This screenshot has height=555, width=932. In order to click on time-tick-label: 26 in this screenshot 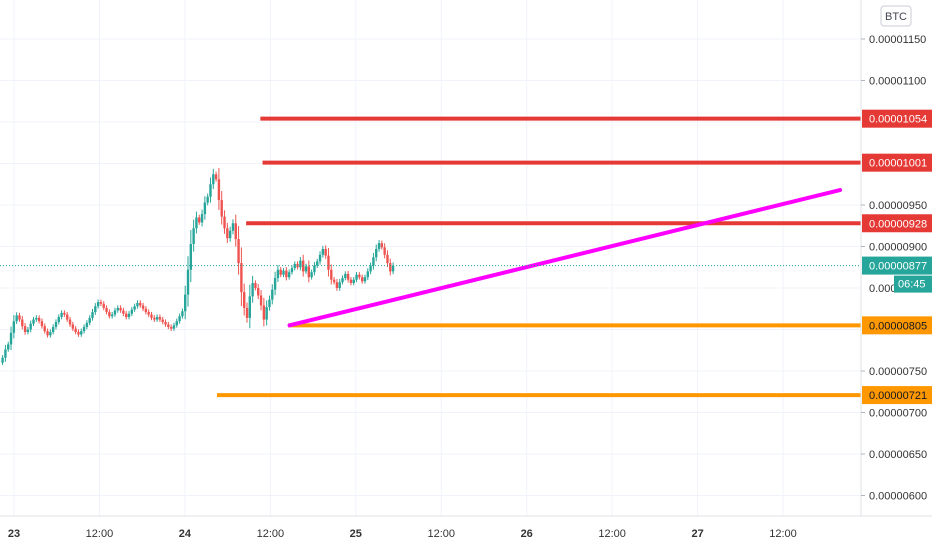, I will do `click(527, 534)`.